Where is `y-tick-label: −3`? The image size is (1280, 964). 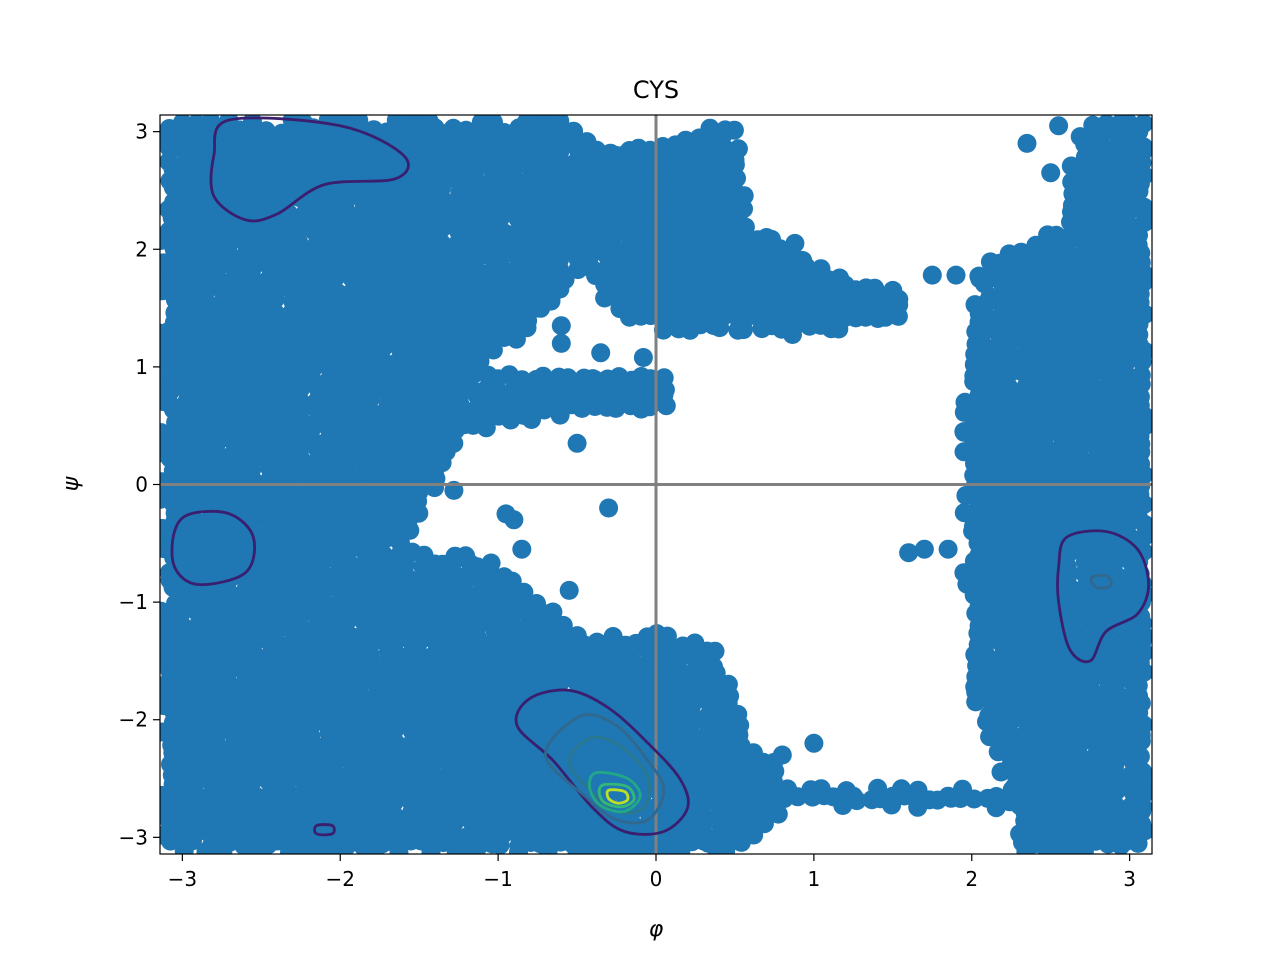 y-tick-label: −3 is located at coordinates (133, 837).